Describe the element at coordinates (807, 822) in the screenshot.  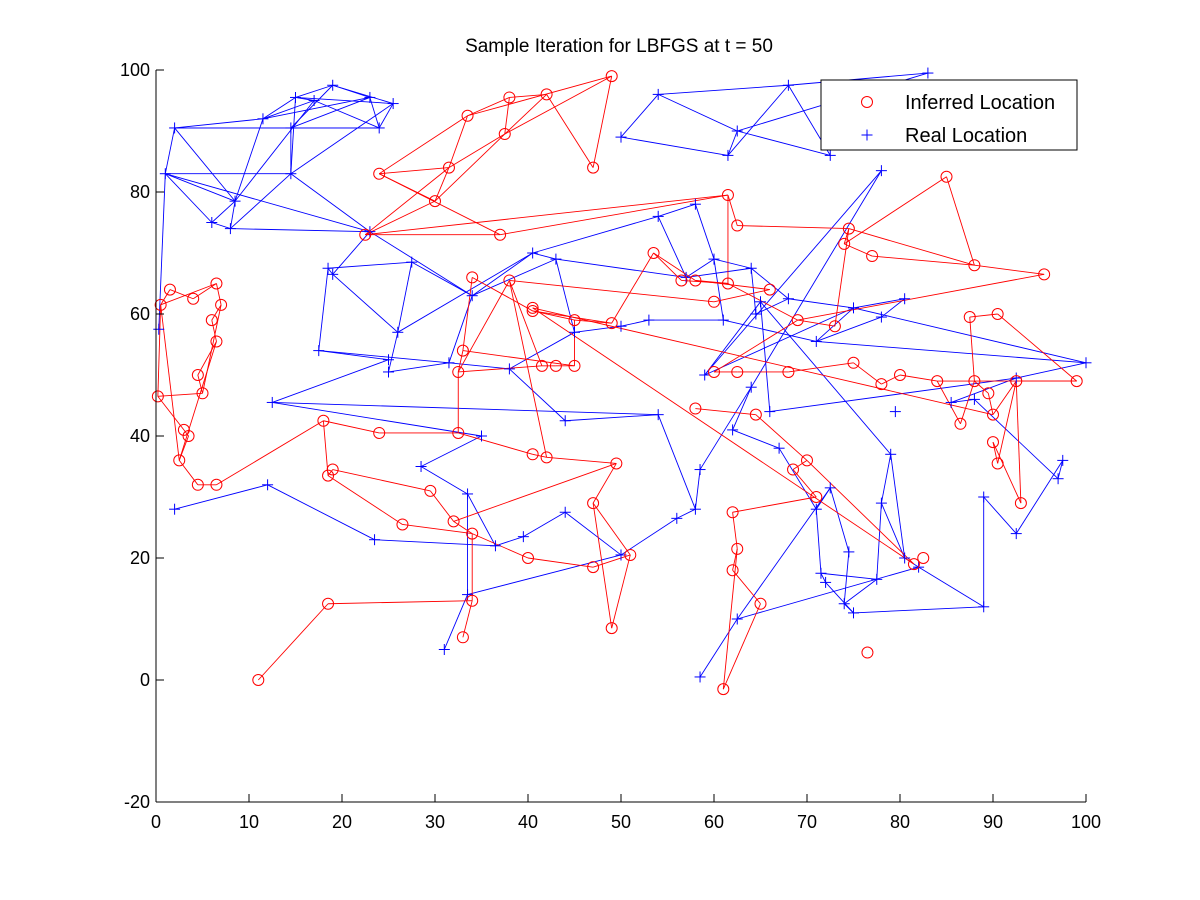
I see `x-tick-label: 70` at that location.